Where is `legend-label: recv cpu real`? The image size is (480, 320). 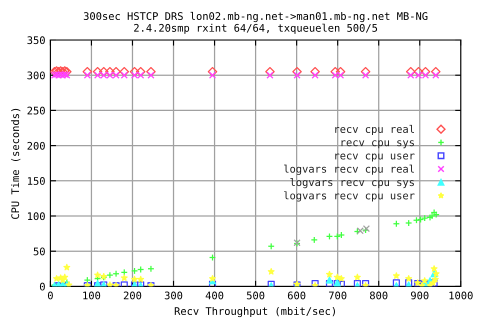 legend-label: recv cpu real is located at coordinates (374, 130).